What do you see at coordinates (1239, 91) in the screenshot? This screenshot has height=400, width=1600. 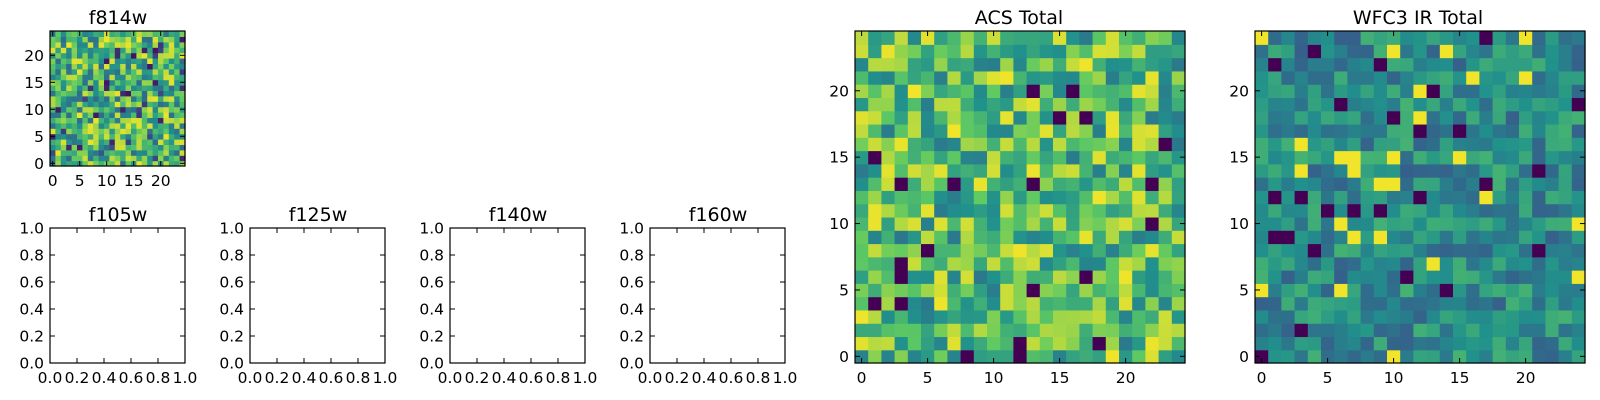 I see `y-tick-label: 20` at bounding box center [1239, 91].